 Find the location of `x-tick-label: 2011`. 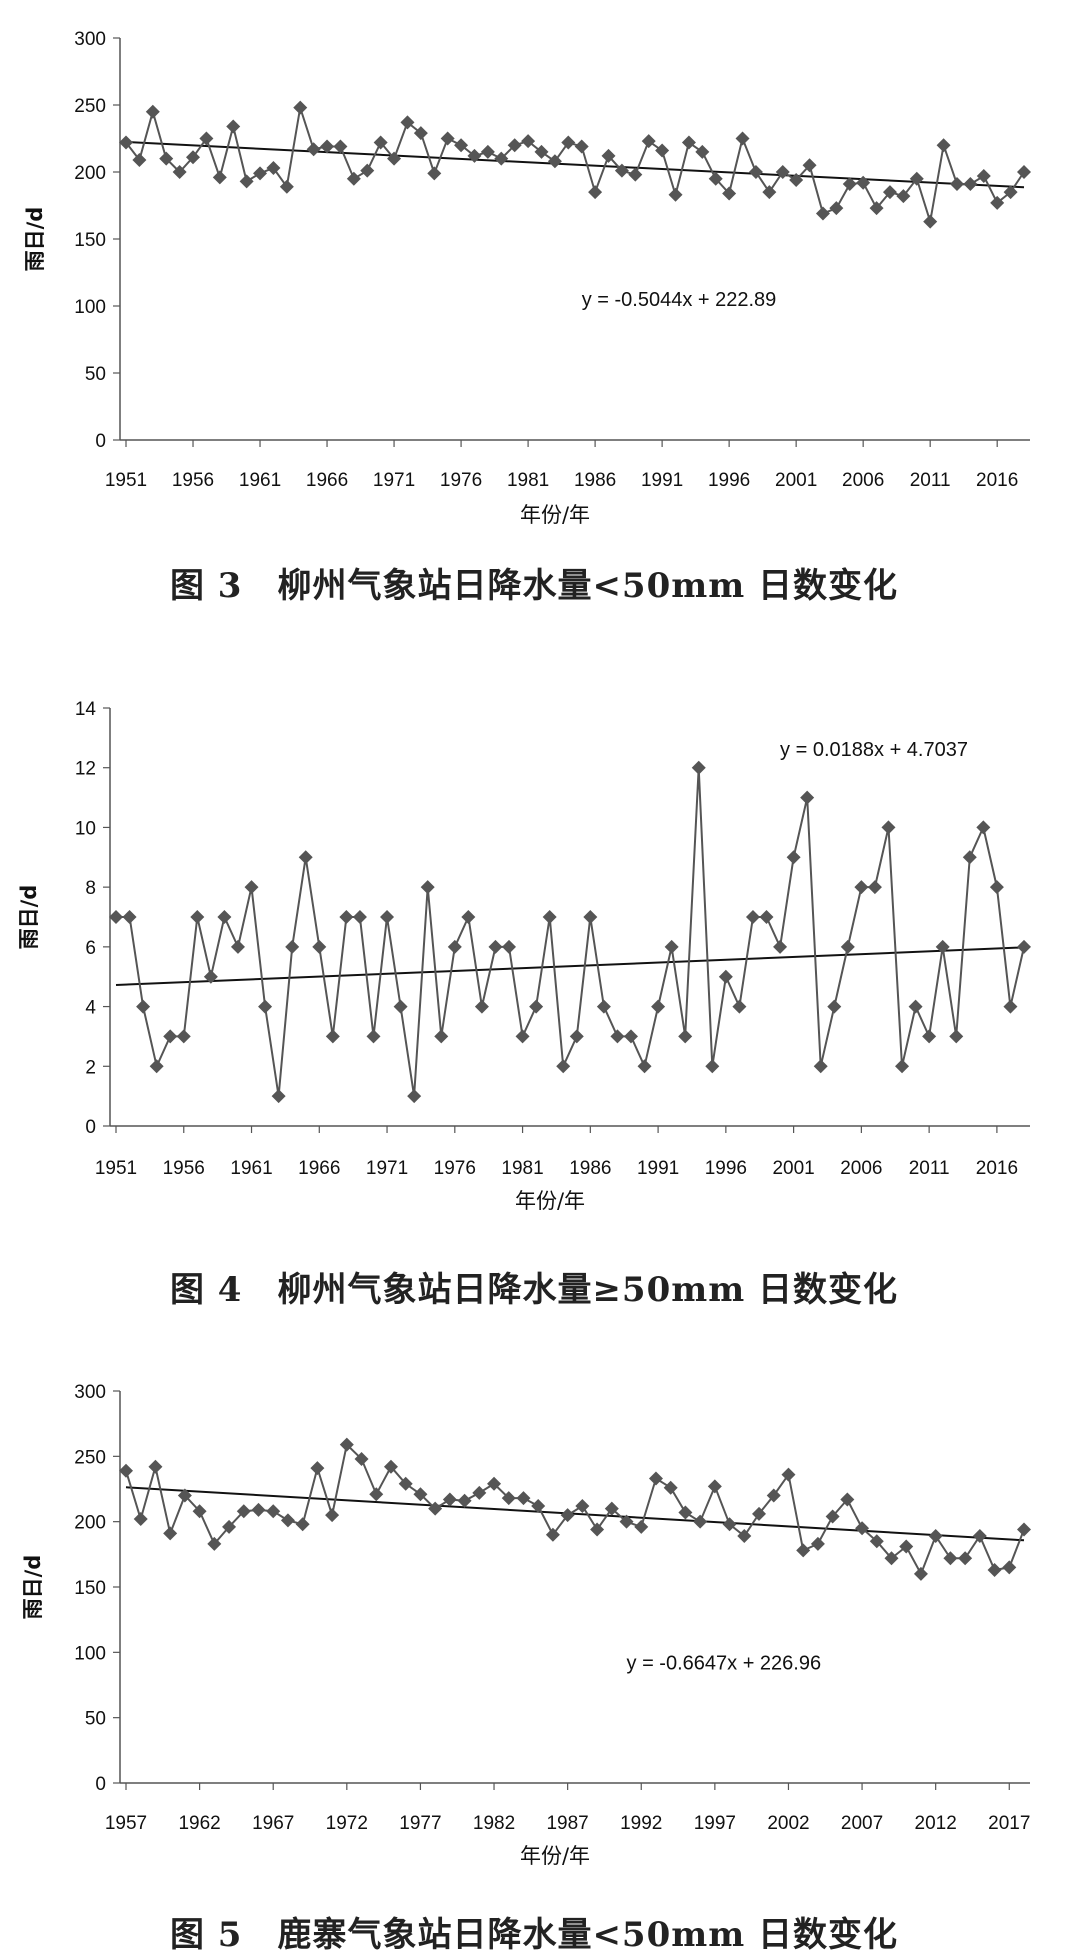

x-tick-label: 2011 is located at coordinates (929, 1168).